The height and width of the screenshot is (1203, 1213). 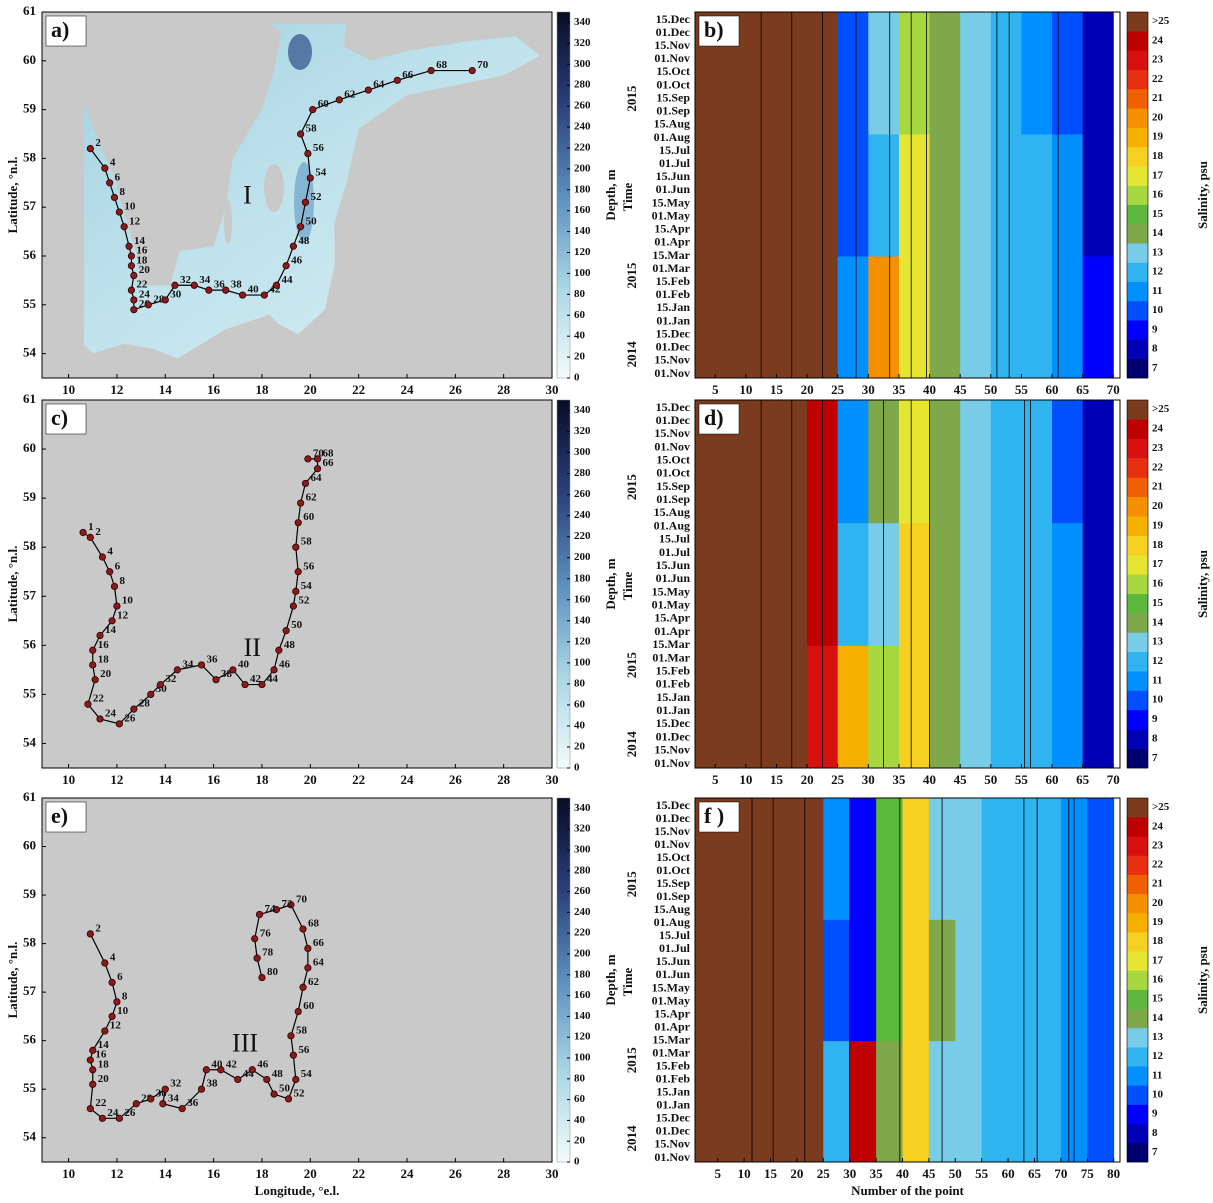 What do you see at coordinates (309, 1006) in the screenshot?
I see `point-label: 60` at bounding box center [309, 1006].